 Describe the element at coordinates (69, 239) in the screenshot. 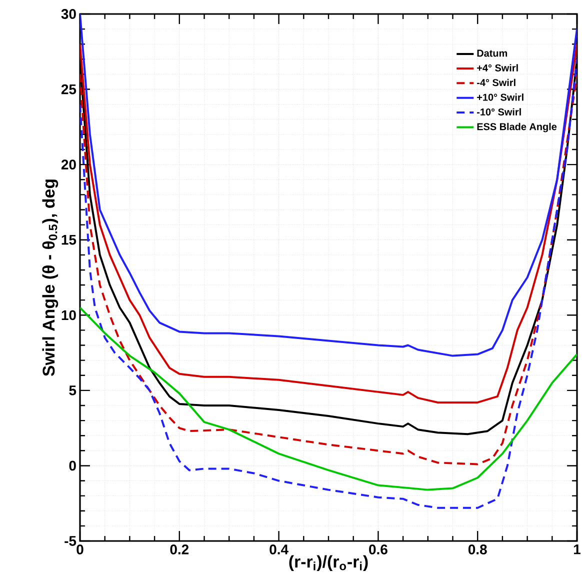

I see `y-tick-label: 15` at that location.